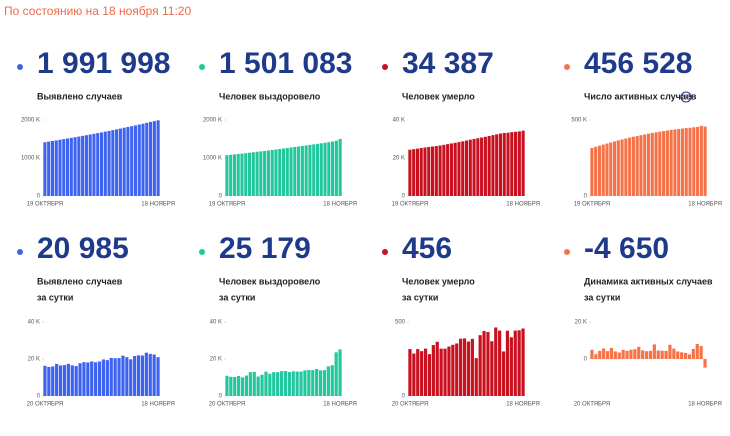 This screenshot has height=436, width=730. What do you see at coordinates (648, 281) in the screenshot?
I see `card-label: Динамика активных случаев` at bounding box center [648, 281].